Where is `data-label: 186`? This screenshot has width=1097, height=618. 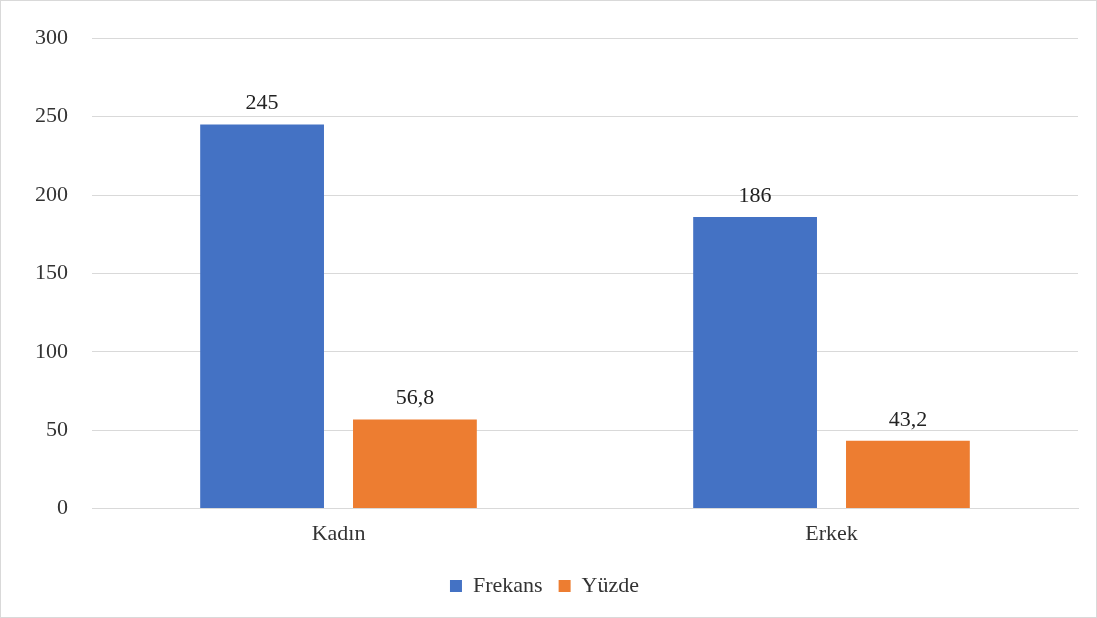
data-label: 186 is located at coordinates (755, 194).